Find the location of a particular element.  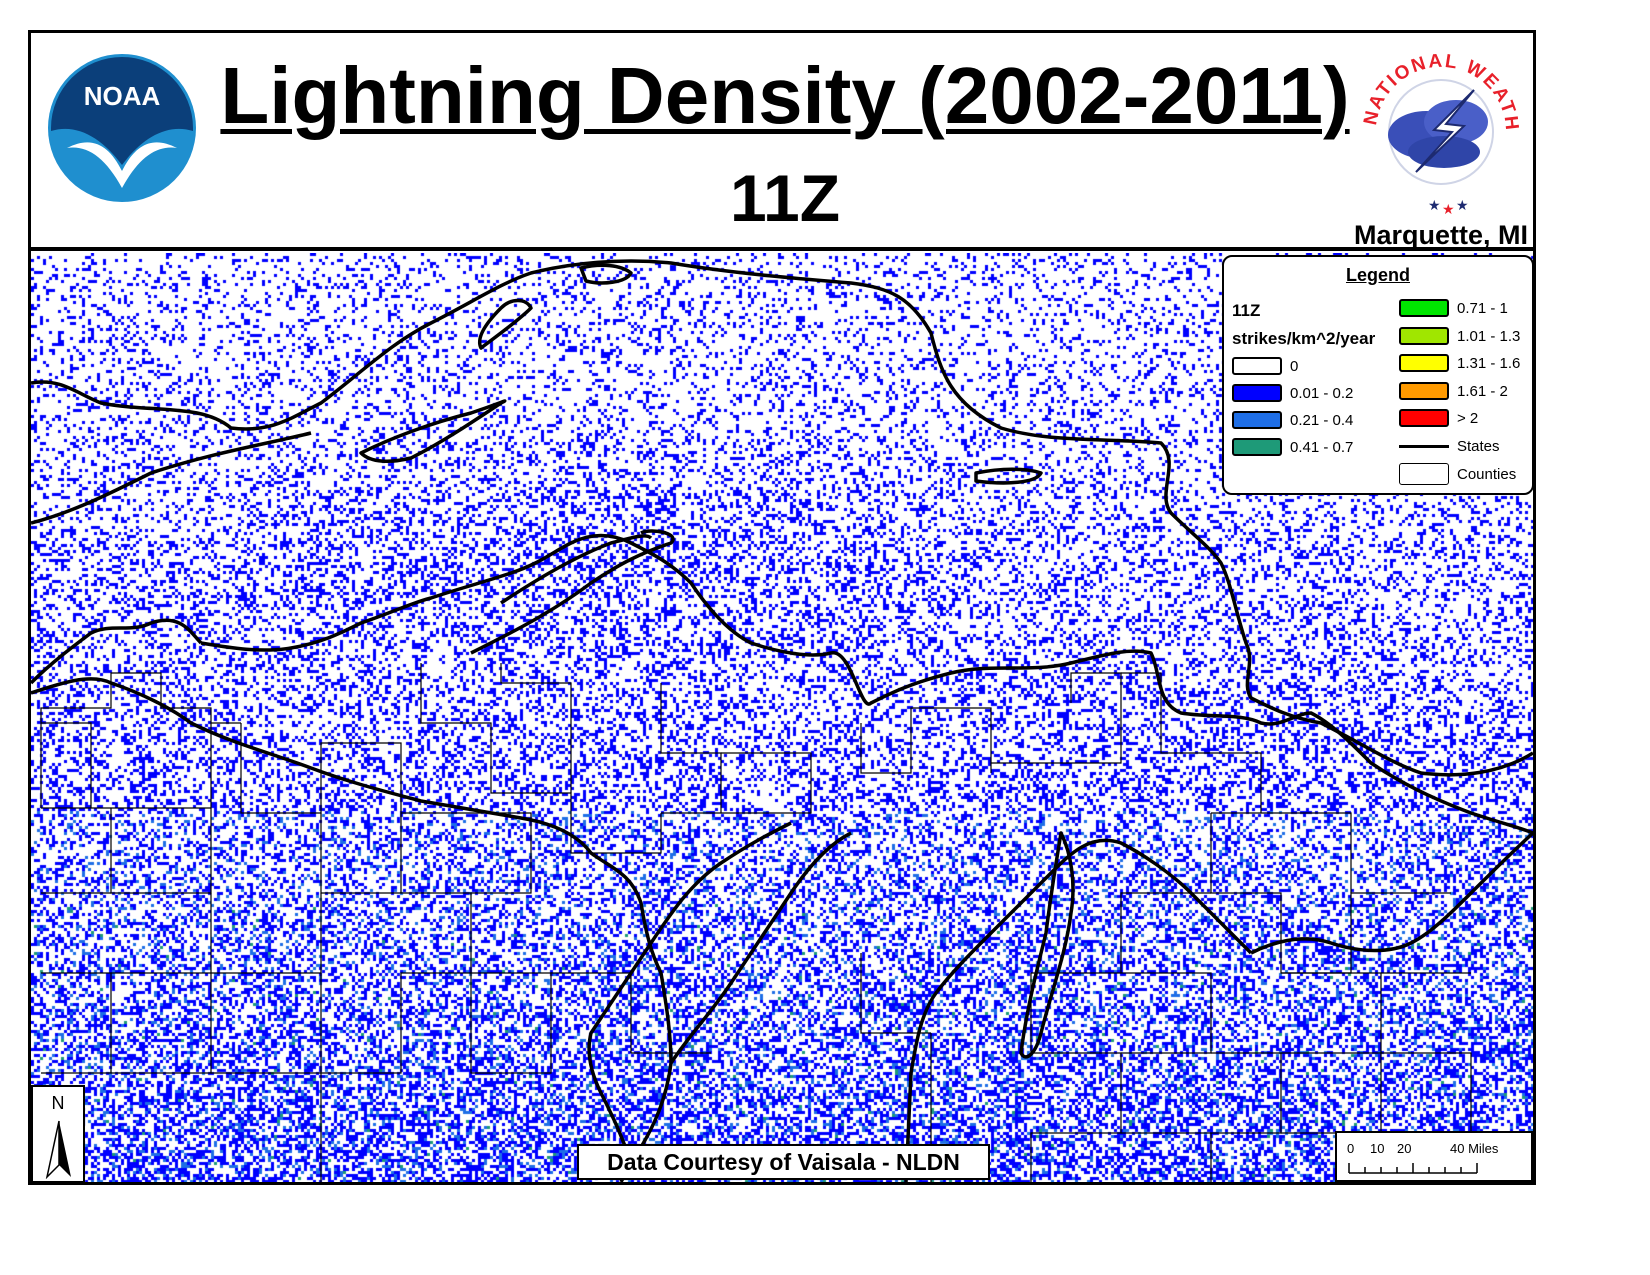

legend-label: 0.21 - 0.4 is located at coordinates (1322, 420).